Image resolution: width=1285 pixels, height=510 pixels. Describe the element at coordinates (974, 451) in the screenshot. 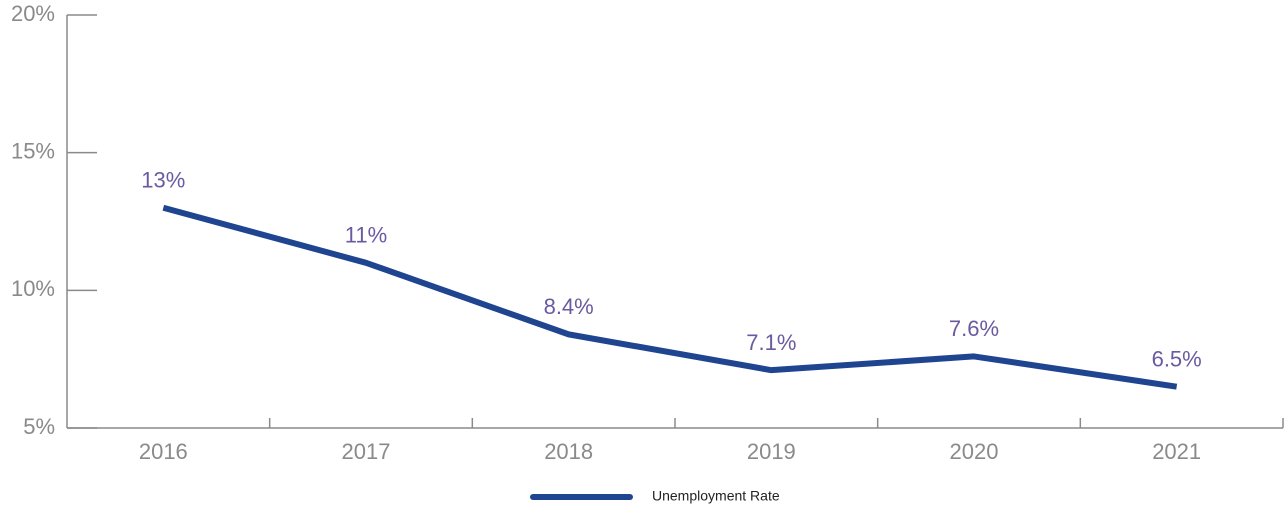

I see `x-tick-label: 2020` at that location.